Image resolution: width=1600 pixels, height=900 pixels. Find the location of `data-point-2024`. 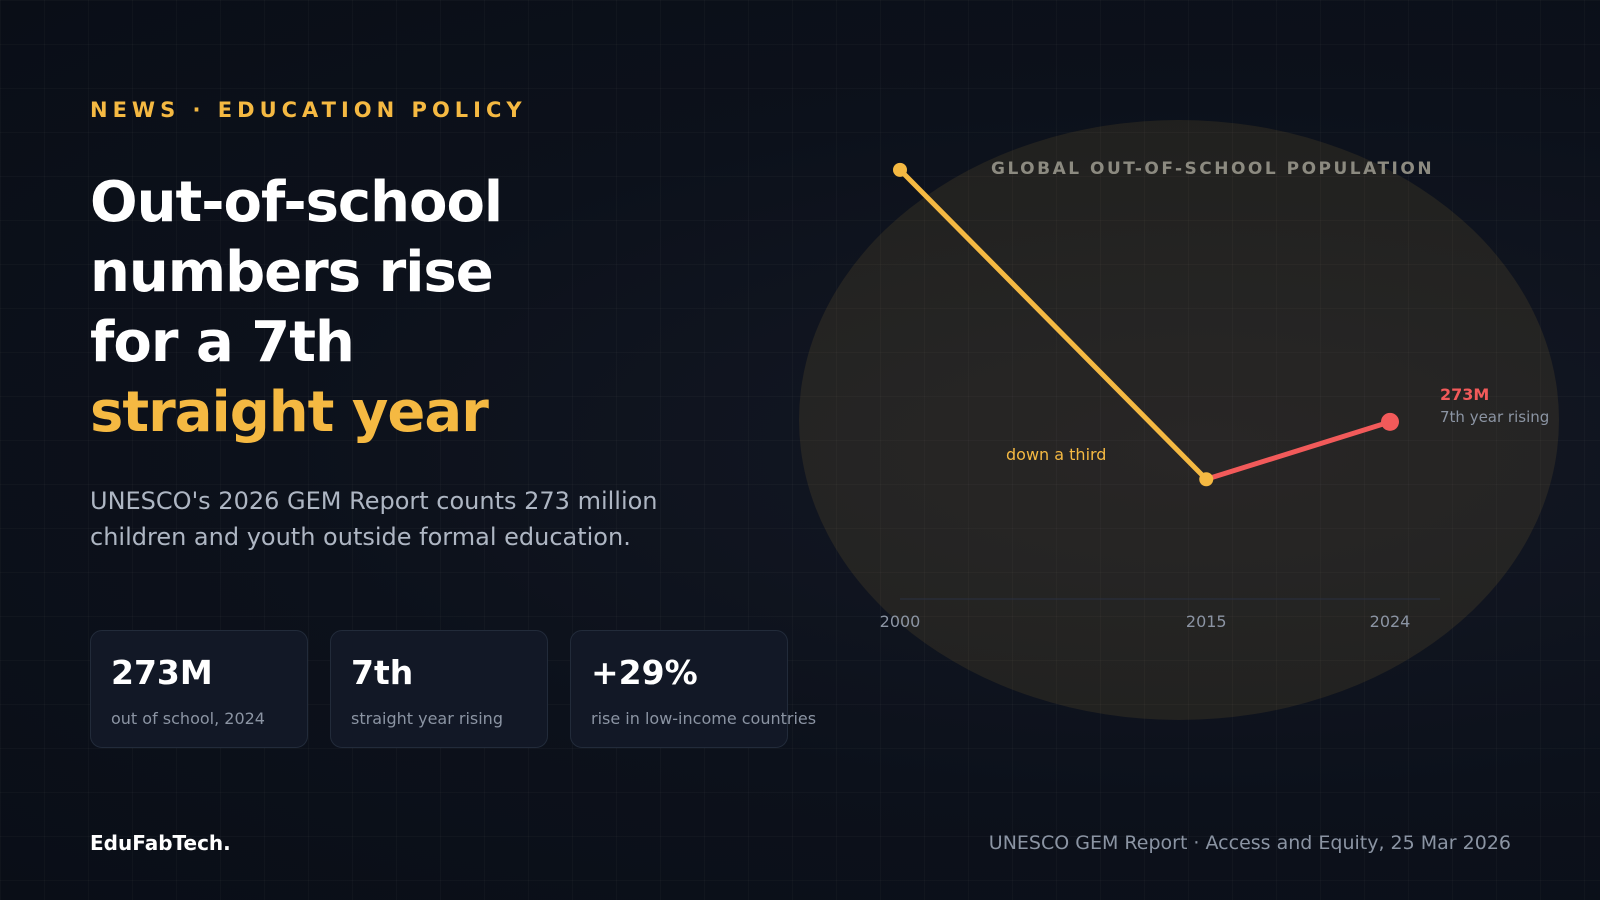

data-point-2024 is located at coordinates (1390, 421).